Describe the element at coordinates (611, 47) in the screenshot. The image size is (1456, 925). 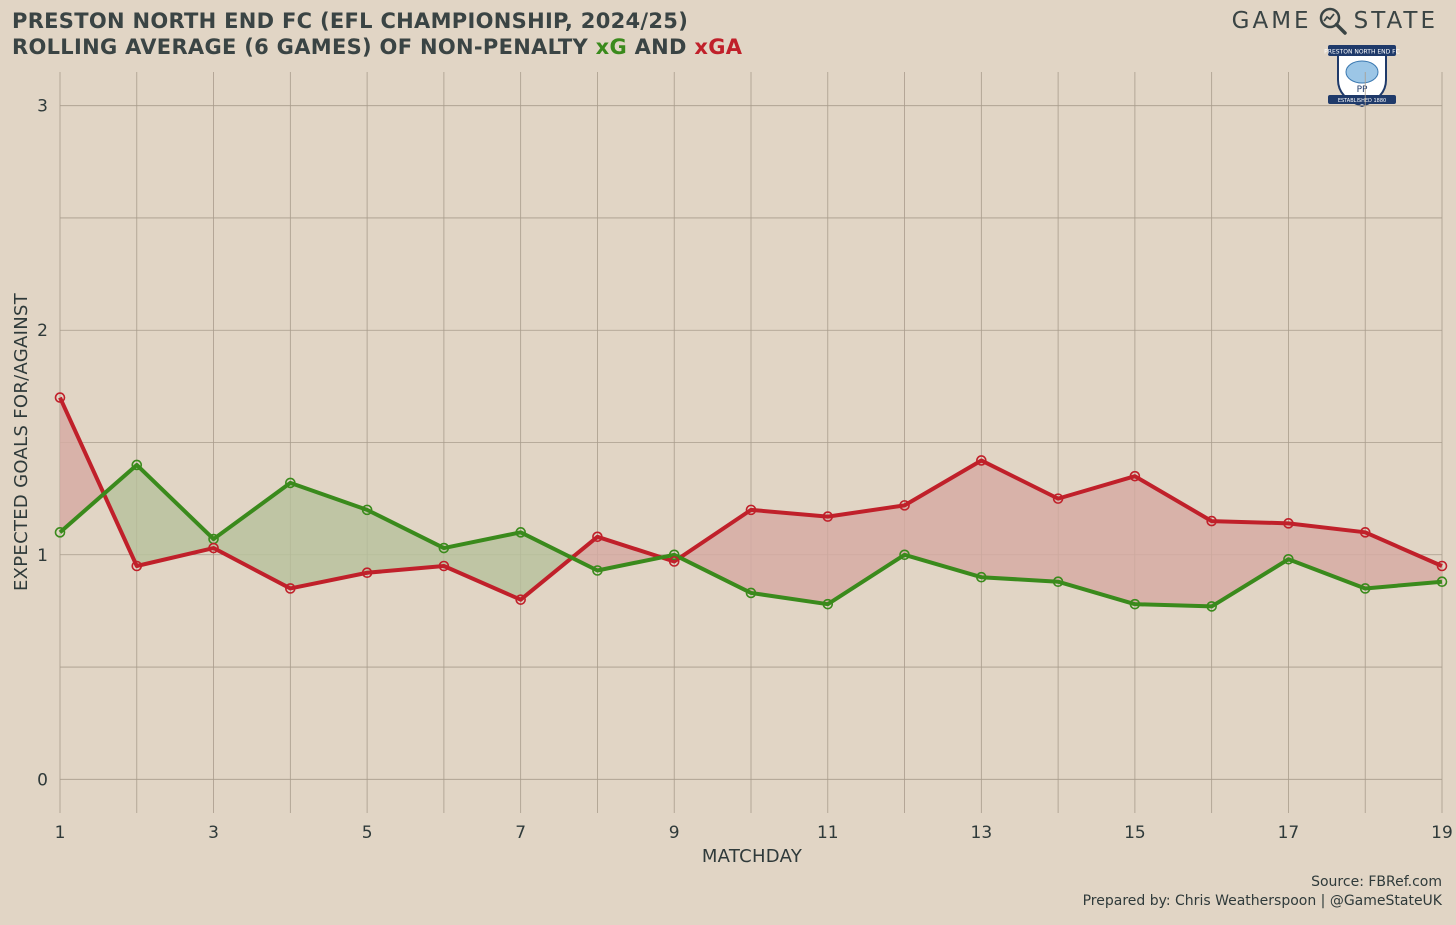
I see `subtitle-xg: xG` at that location.